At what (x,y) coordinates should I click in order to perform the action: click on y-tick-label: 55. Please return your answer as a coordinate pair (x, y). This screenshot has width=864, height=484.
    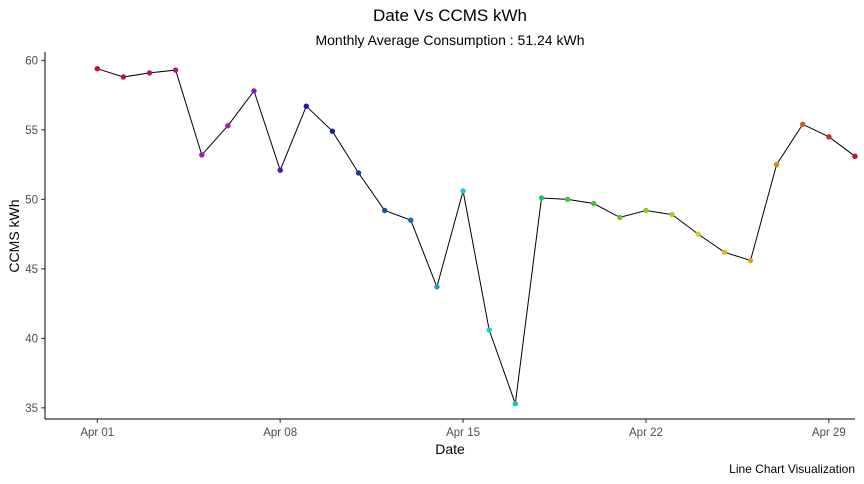
    Looking at the image, I should click on (31, 131).